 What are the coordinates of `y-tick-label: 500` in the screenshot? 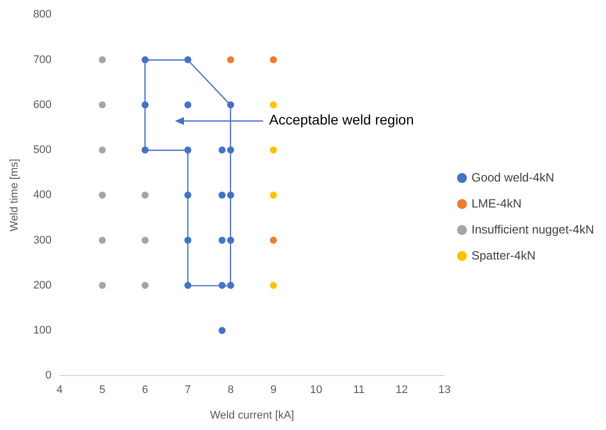 It's located at (42, 150).